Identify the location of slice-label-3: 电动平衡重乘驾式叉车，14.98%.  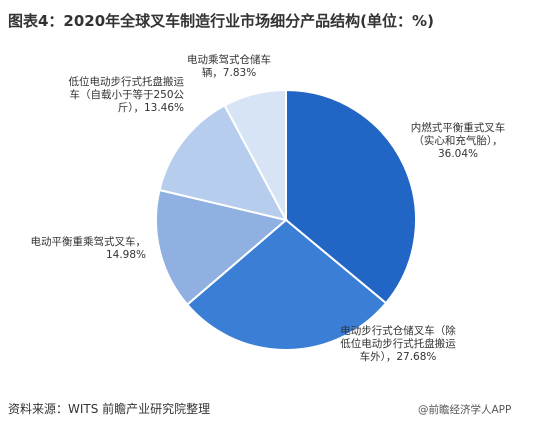
(88, 248).